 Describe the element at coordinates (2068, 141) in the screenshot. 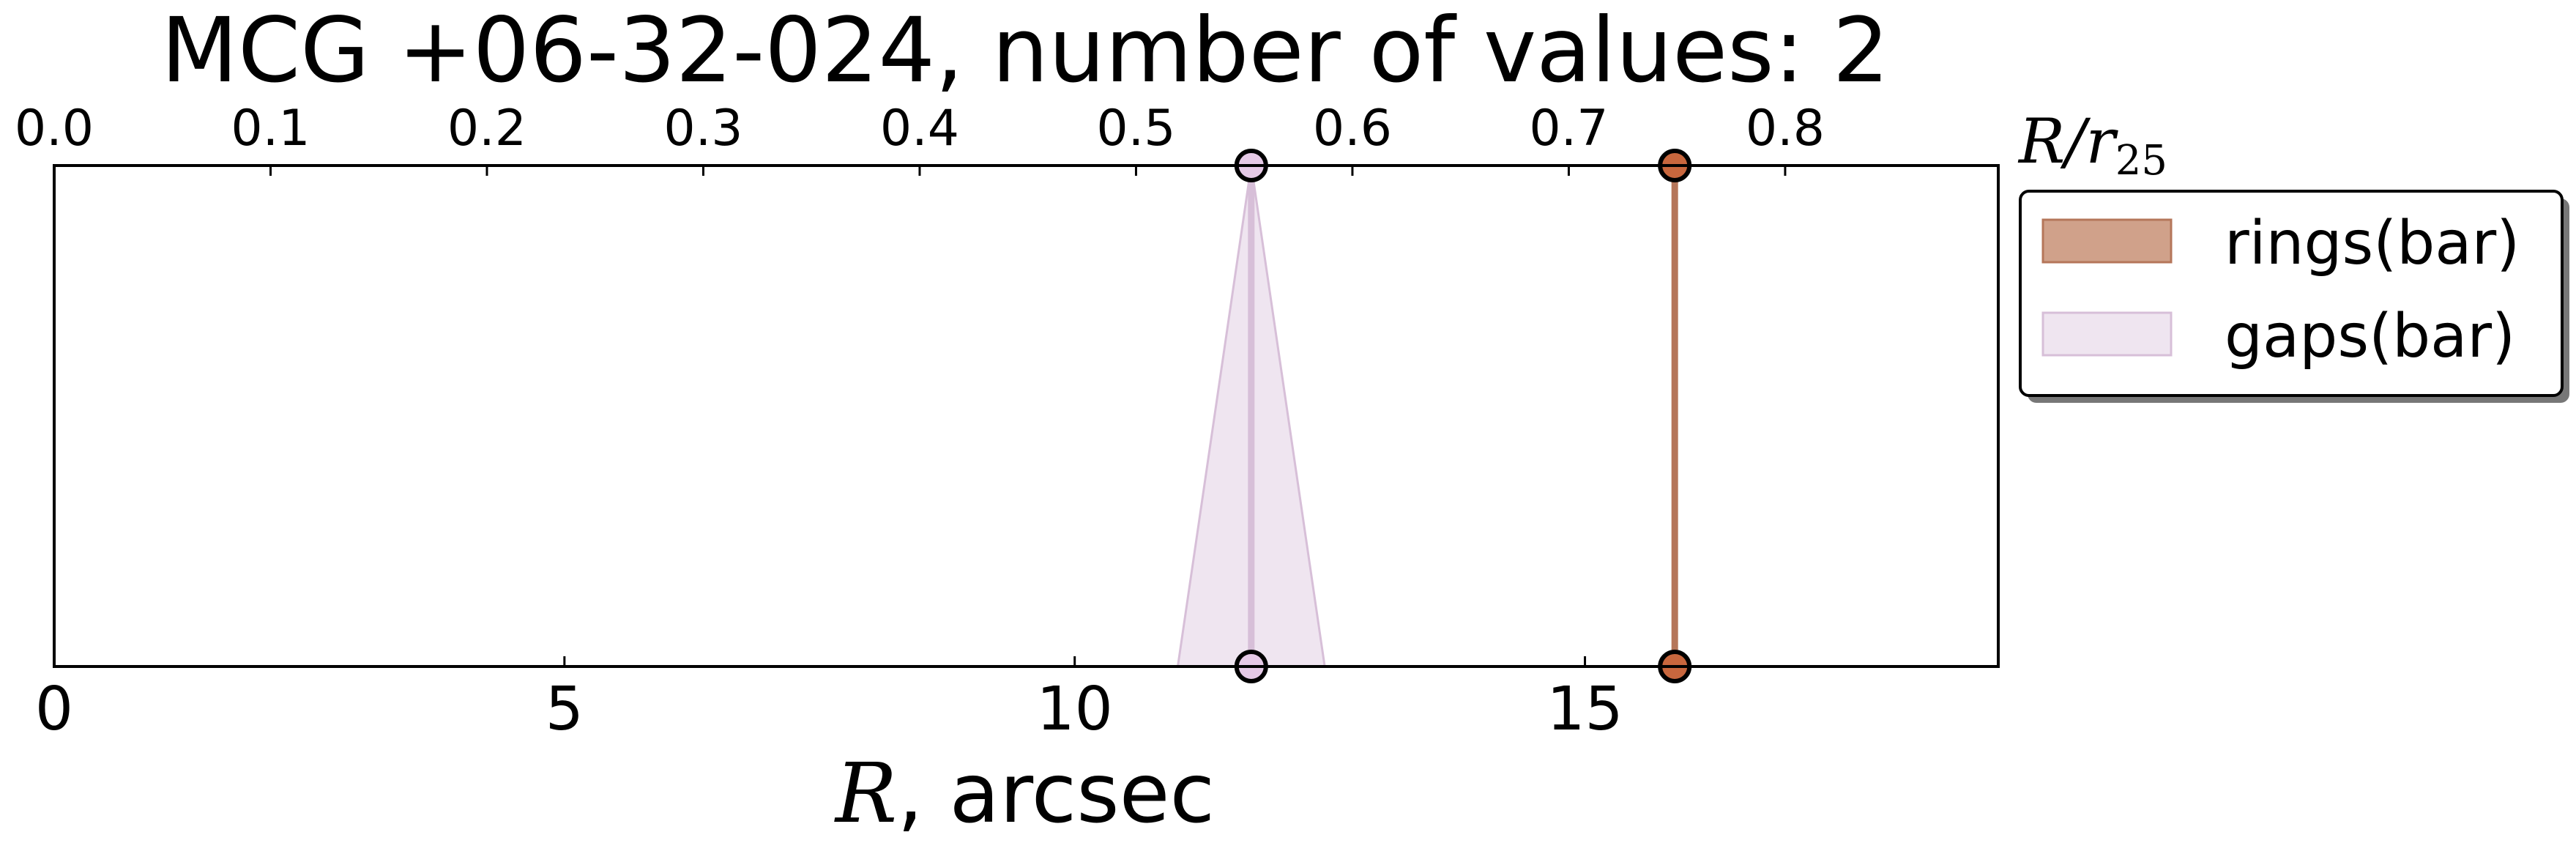

I see `top-axis-label-main: R/r` at that location.